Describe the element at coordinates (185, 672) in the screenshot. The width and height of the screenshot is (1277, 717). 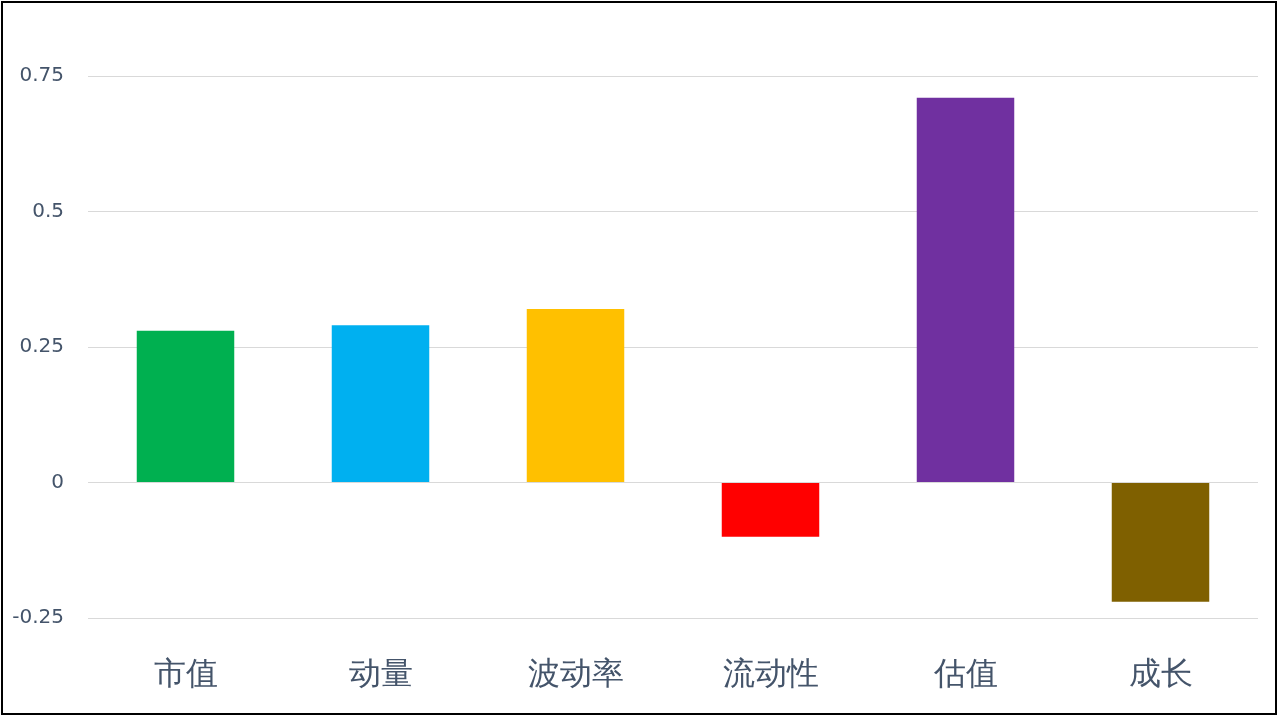
I see `x-tick-label: 市值` at that location.